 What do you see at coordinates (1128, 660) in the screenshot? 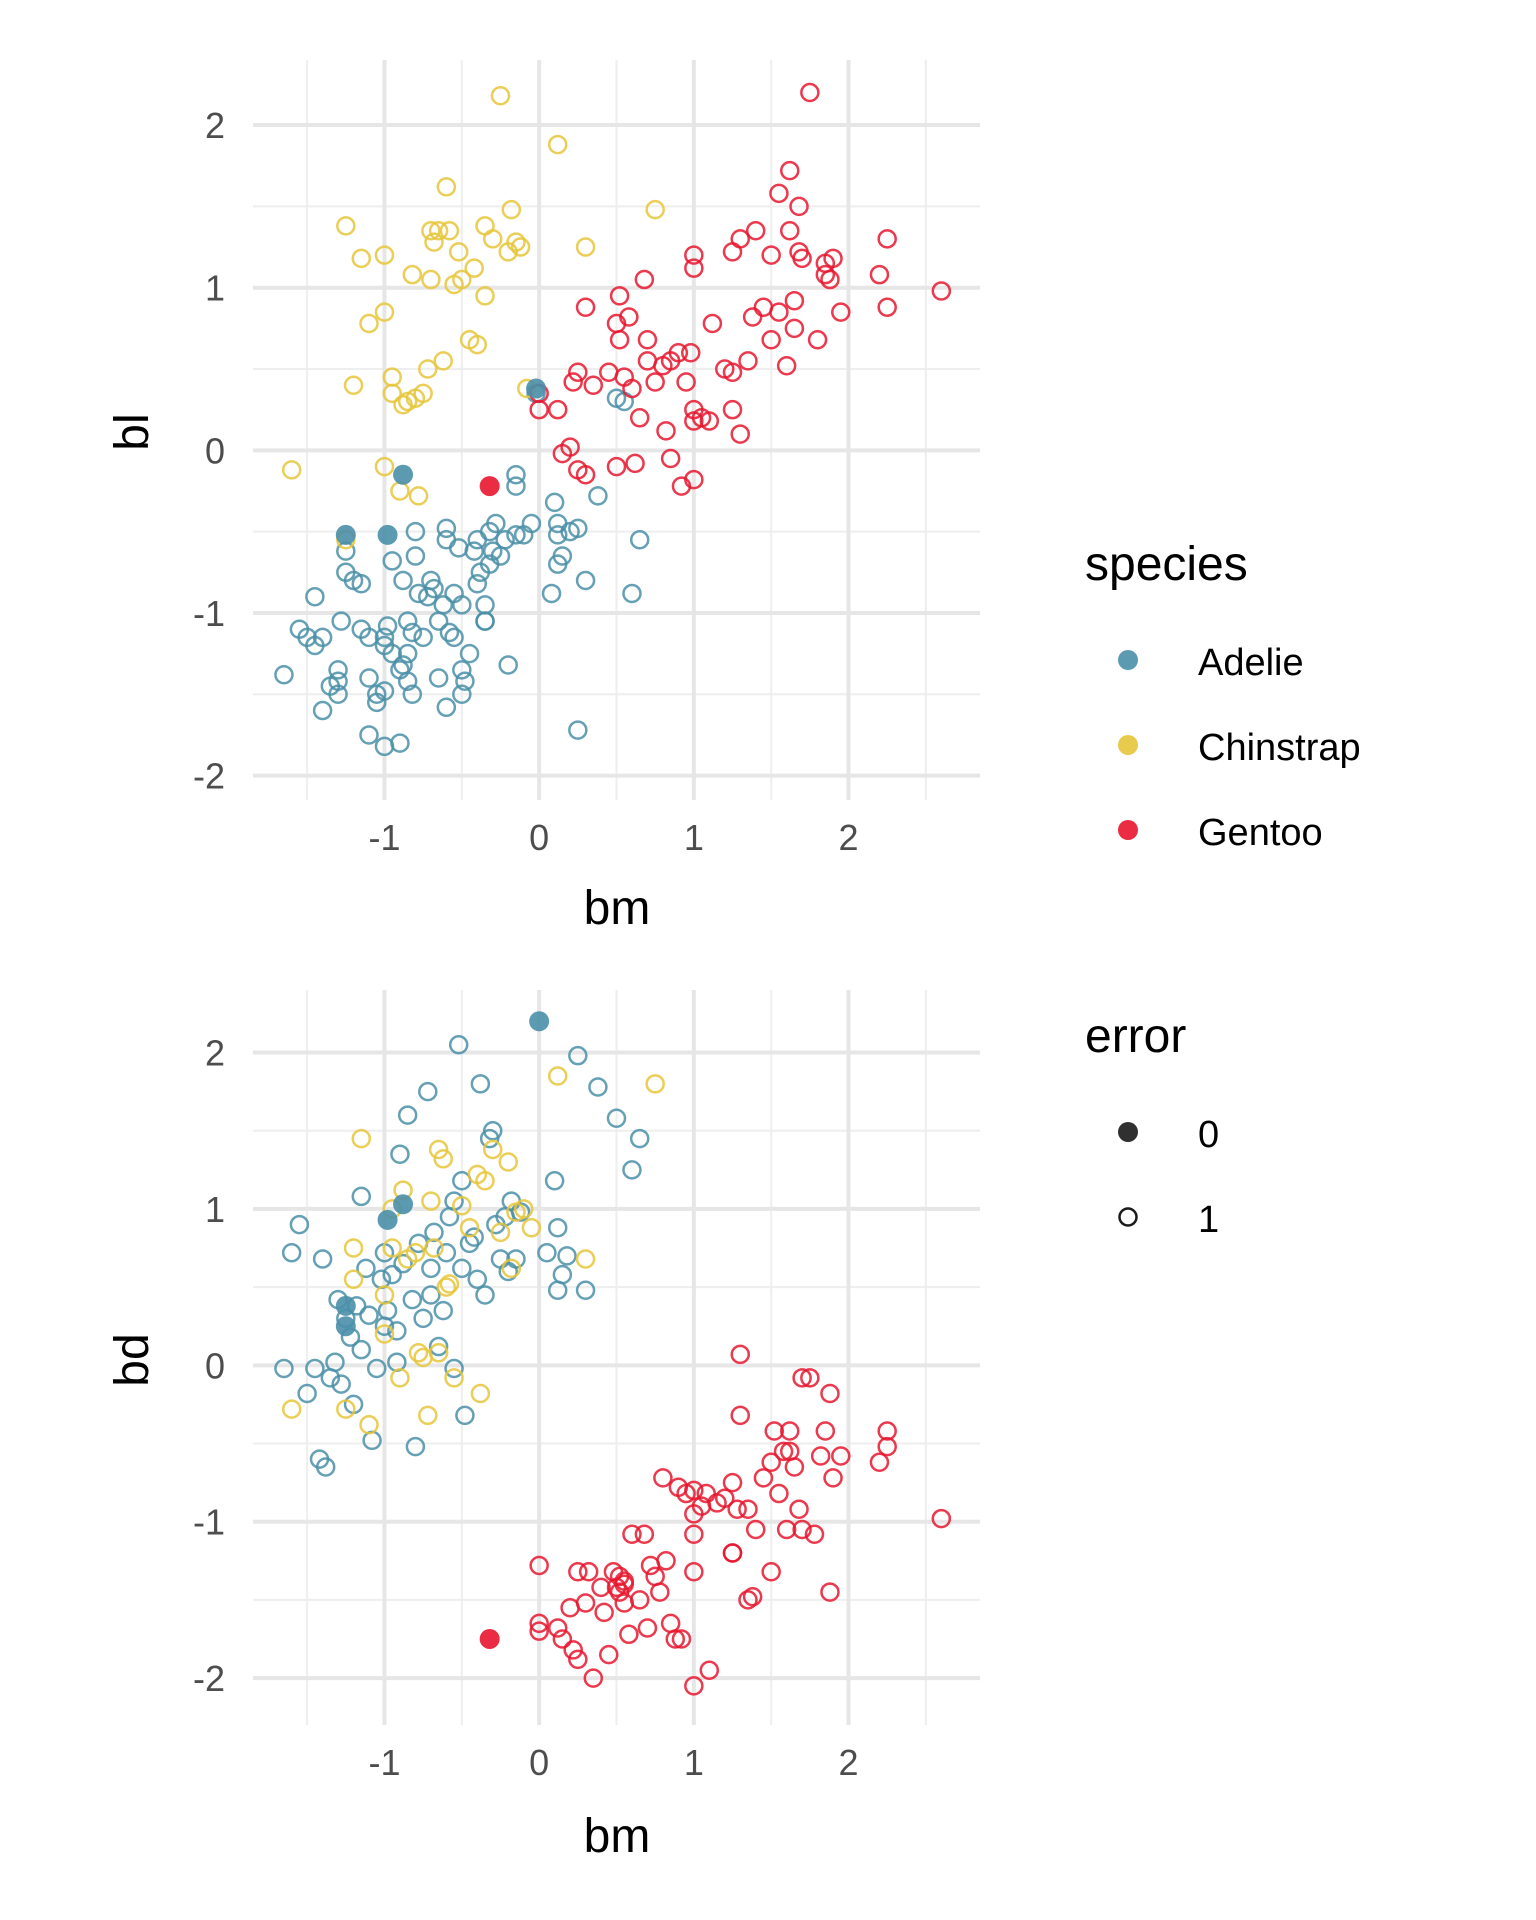
I see `legend-key-adelie` at bounding box center [1128, 660].